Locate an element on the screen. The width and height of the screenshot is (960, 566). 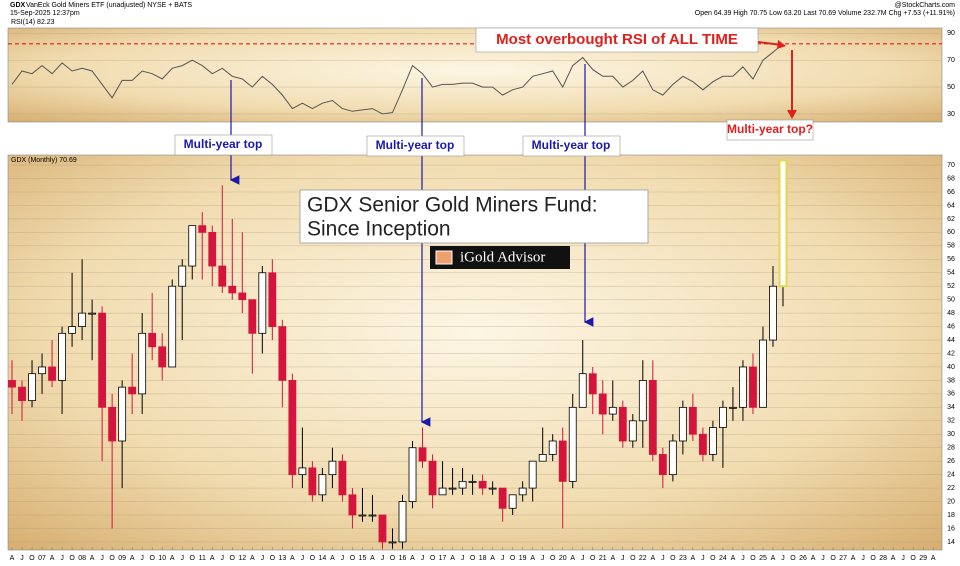
y-tick-label: 36 is located at coordinates (951, 394).